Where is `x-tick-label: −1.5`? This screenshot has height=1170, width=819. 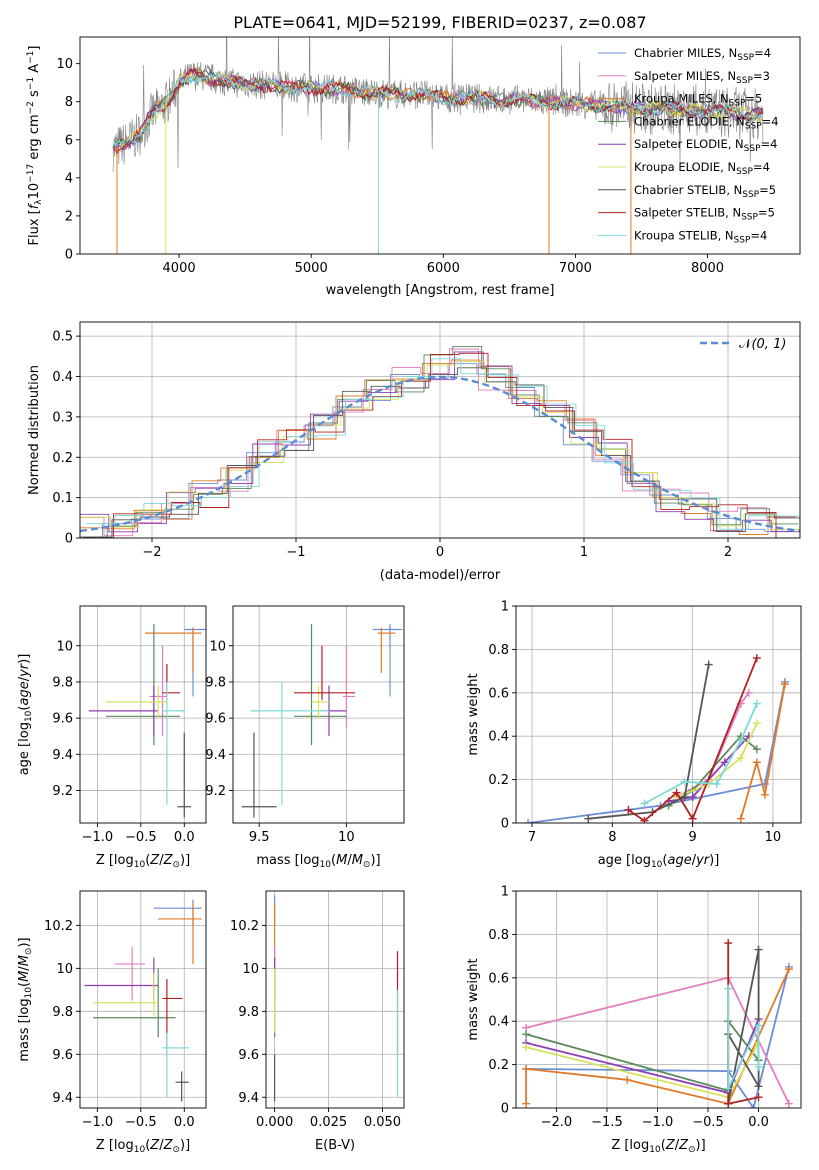
x-tick-label: −1.5 is located at coordinates (607, 1122).